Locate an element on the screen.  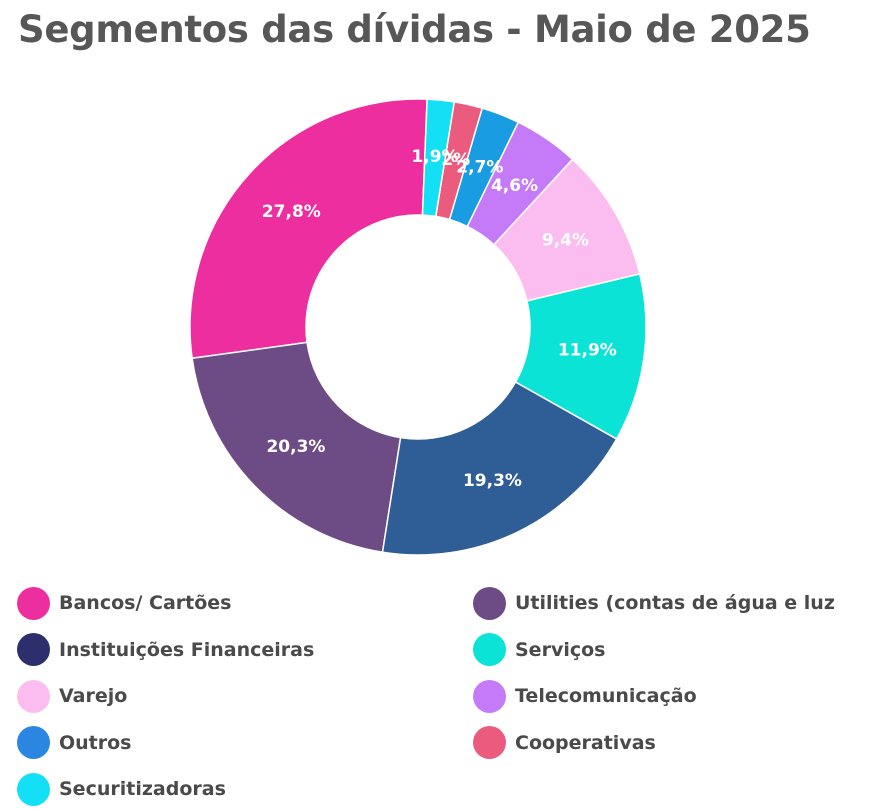
legend-label: Securitizadoras is located at coordinates (142, 789).